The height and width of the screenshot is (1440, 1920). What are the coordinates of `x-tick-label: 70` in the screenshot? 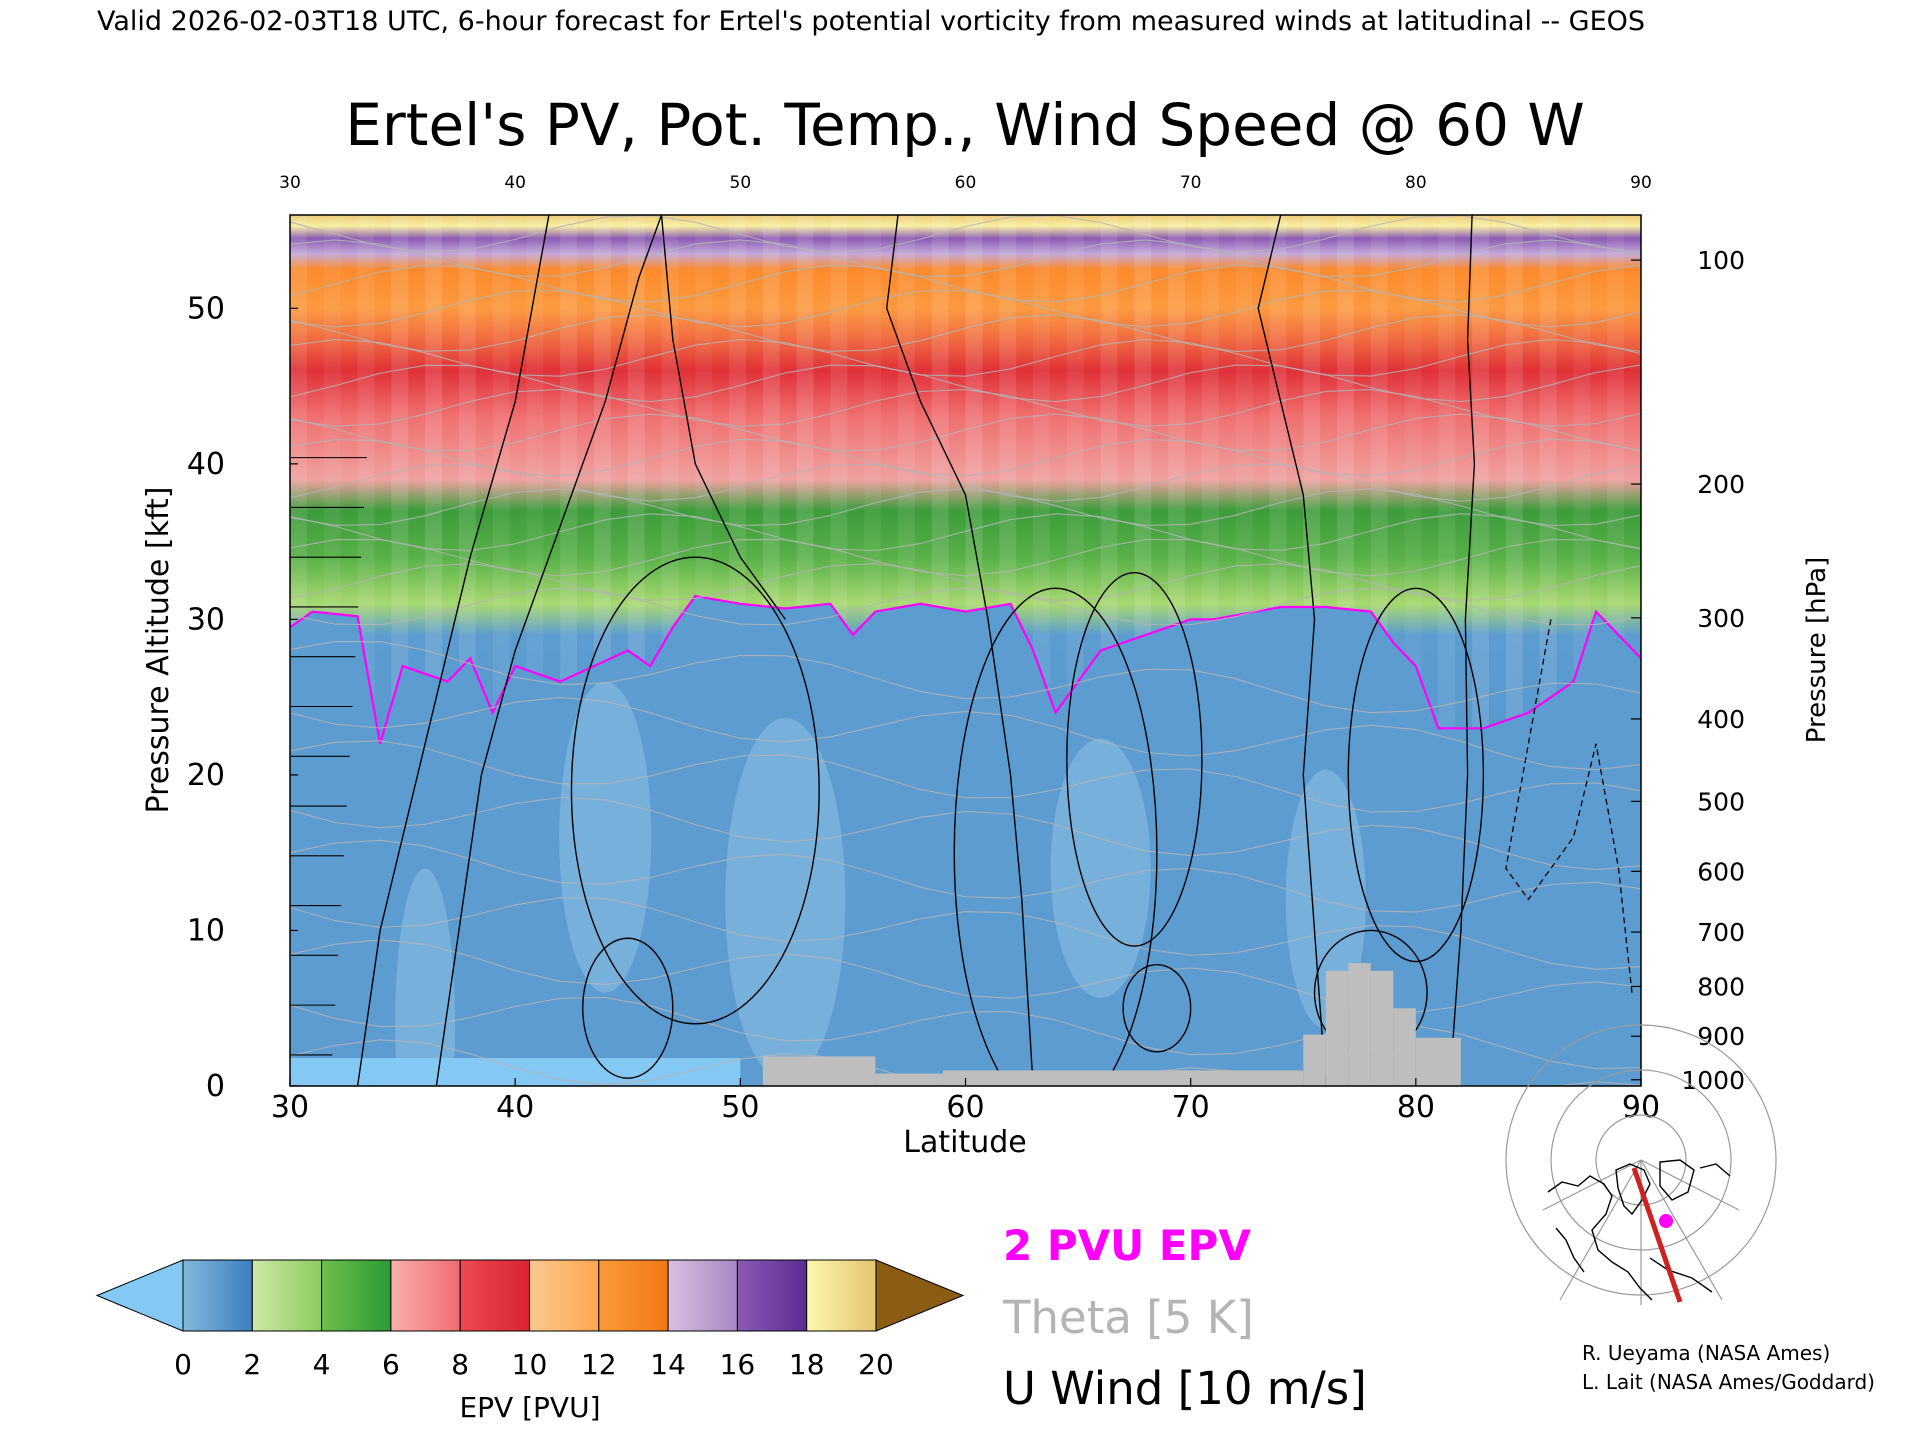 It's located at (1191, 1107).